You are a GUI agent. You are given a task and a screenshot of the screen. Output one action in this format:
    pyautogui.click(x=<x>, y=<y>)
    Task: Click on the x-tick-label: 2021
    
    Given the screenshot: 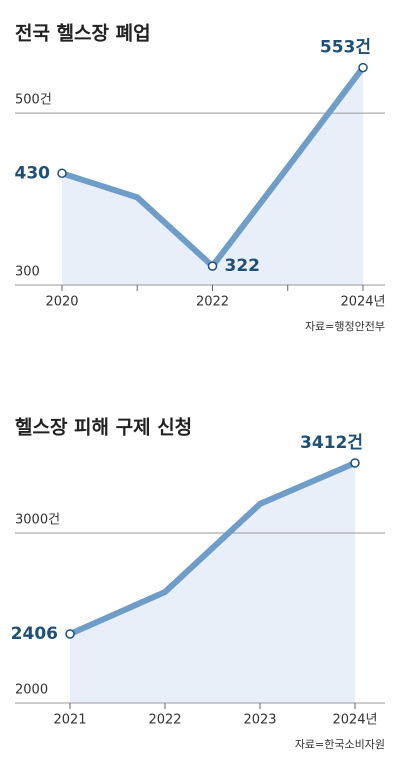 What is the action you would take?
    pyautogui.click(x=69, y=720)
    